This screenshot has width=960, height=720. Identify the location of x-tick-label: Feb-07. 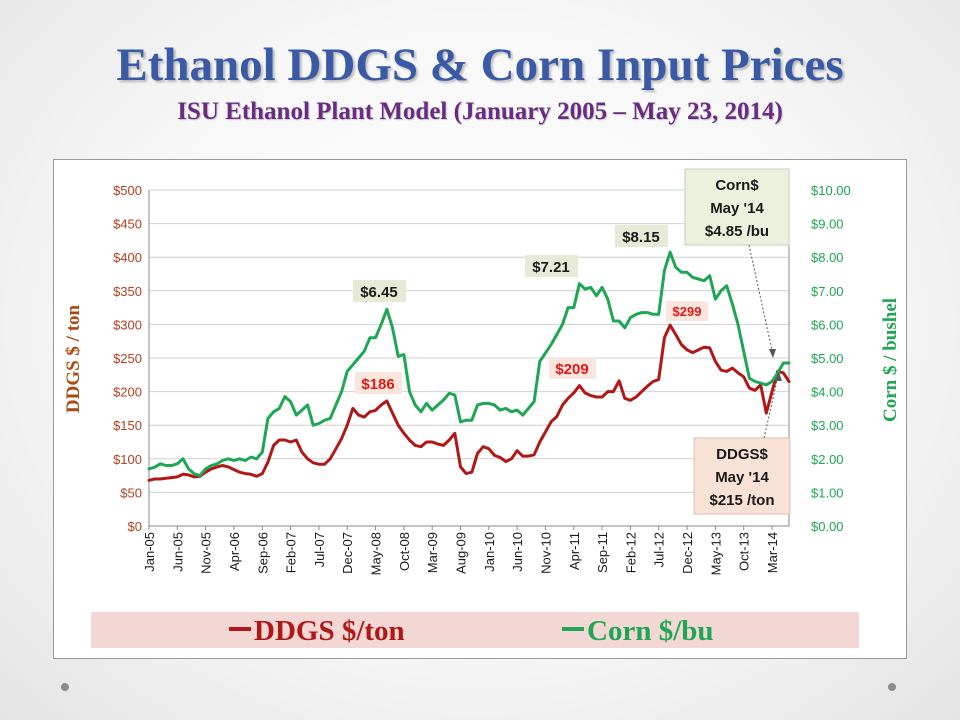
(291, 552).